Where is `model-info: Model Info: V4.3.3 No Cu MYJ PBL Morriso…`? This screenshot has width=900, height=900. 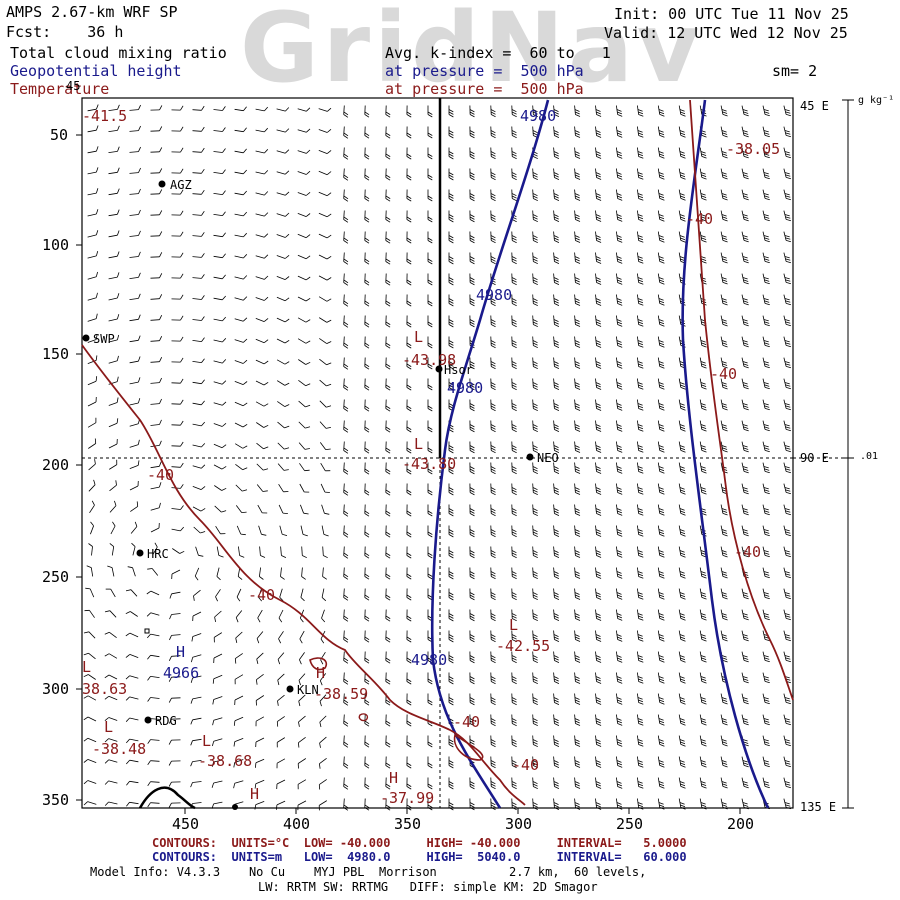 model-info: Model Info: V4.3.3 No Cu MYJ PBL Morriso… is located at coordinates (368, 872).